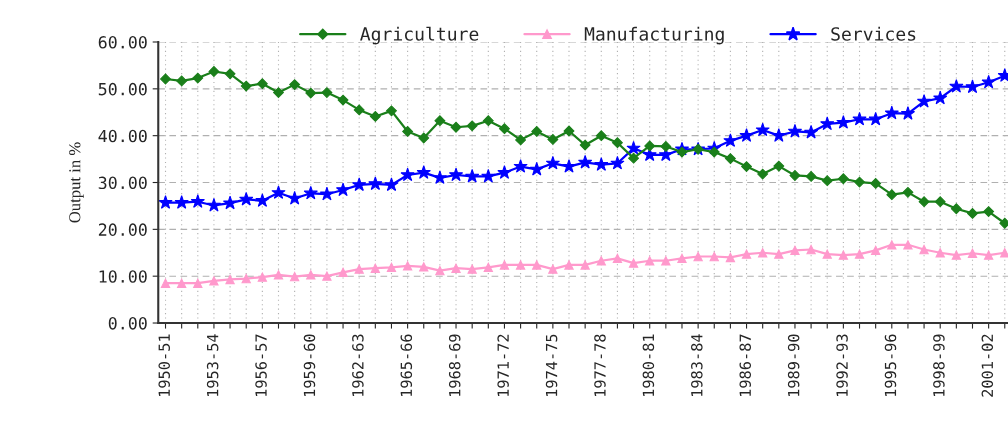 The image size is (1008, 433). What do you see at coordinates (600, 365) in the screenshot?
I see `x-tick-label: 1977-78` at bounding box center [600, 365].